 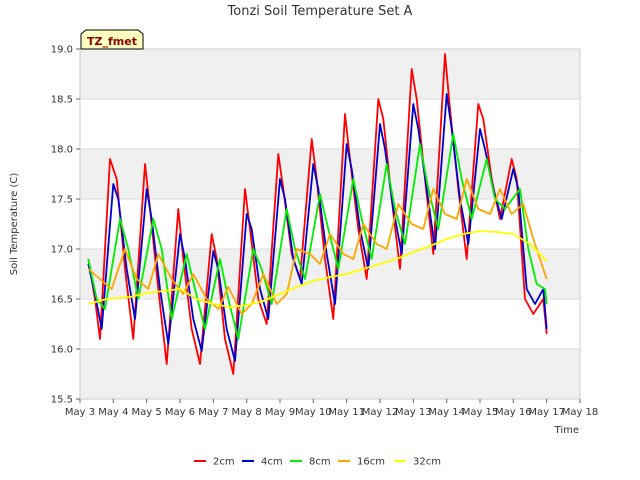 What do you see at coordinates (247, 412) in the screenshot?
I see `x-tick-label: May 8` at bounding box center [247, 412].